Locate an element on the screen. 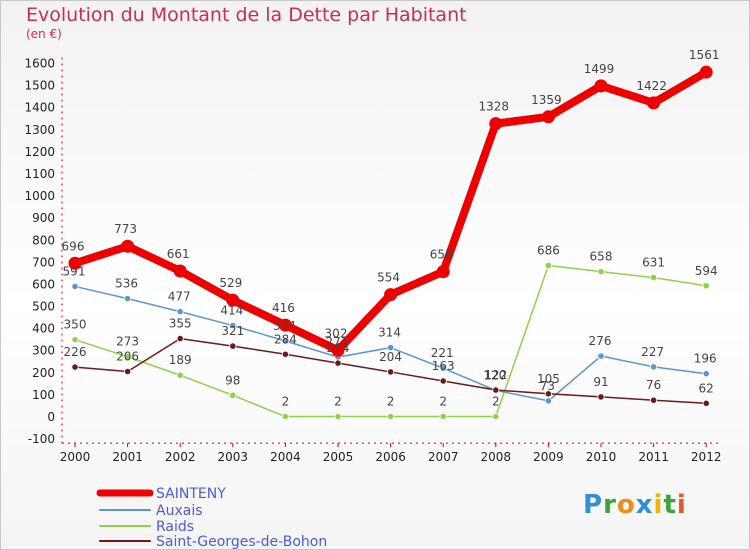  logo-letter: x is located at coordinates (644, 505).